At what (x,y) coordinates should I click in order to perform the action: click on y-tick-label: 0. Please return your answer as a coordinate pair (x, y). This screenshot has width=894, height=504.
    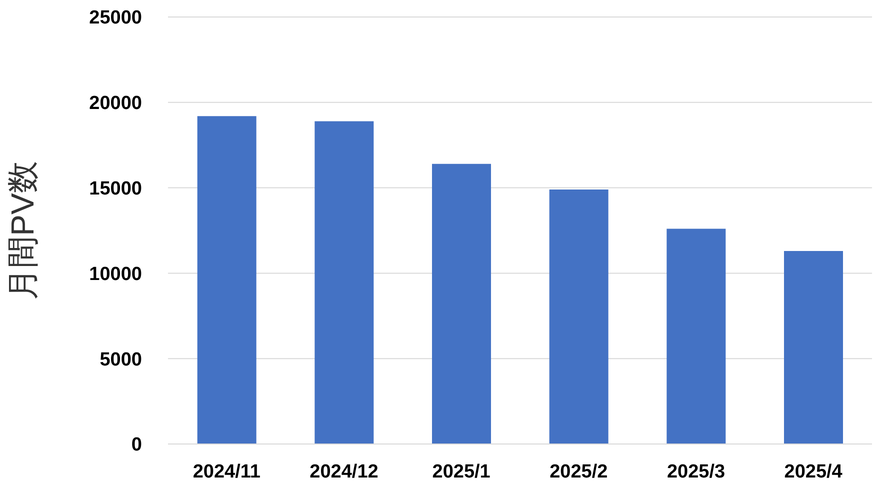
    Looking at the image, I should click on (136, 445).